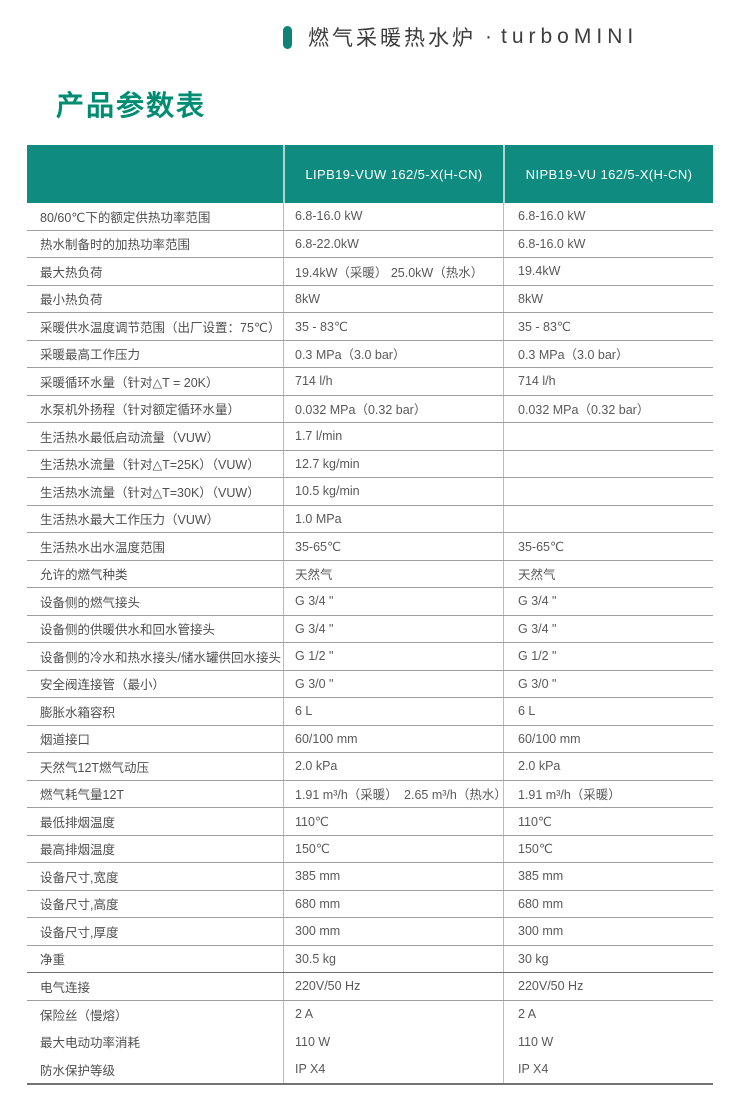 Image resolution: width=740 pixels, height=1114 pixels. What do you see at coordinates (103, 547) in the screenshot?
I see `param-label: 生活热水出水温度范围` at bounding box center [103, 547].